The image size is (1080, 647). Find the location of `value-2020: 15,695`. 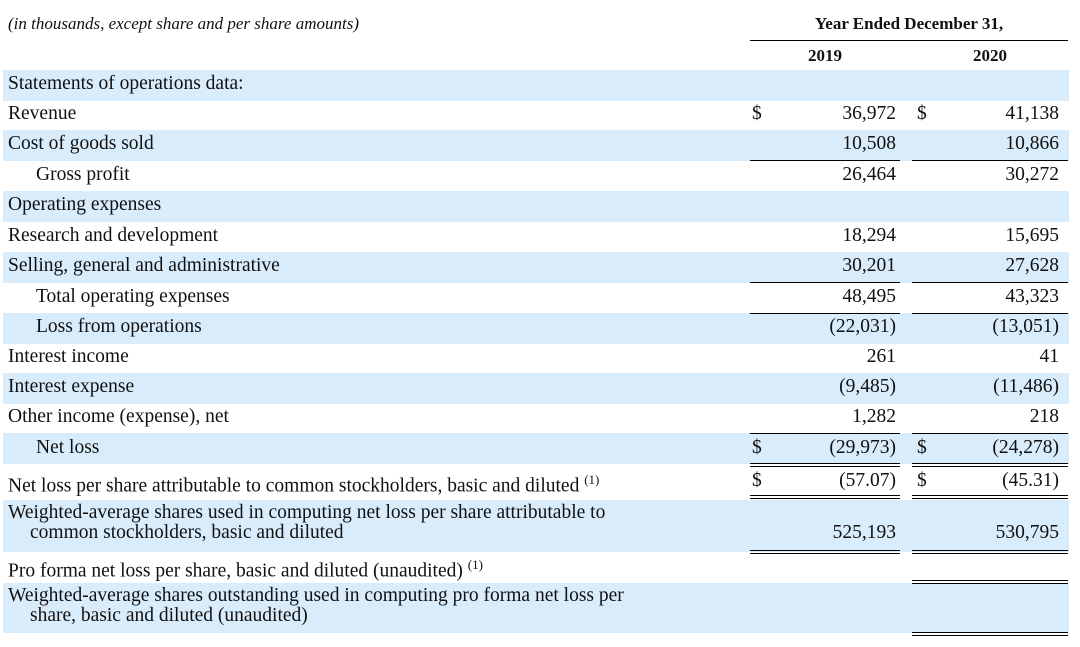

value-2020: 15,695 is located at coordinates (1032, 235).